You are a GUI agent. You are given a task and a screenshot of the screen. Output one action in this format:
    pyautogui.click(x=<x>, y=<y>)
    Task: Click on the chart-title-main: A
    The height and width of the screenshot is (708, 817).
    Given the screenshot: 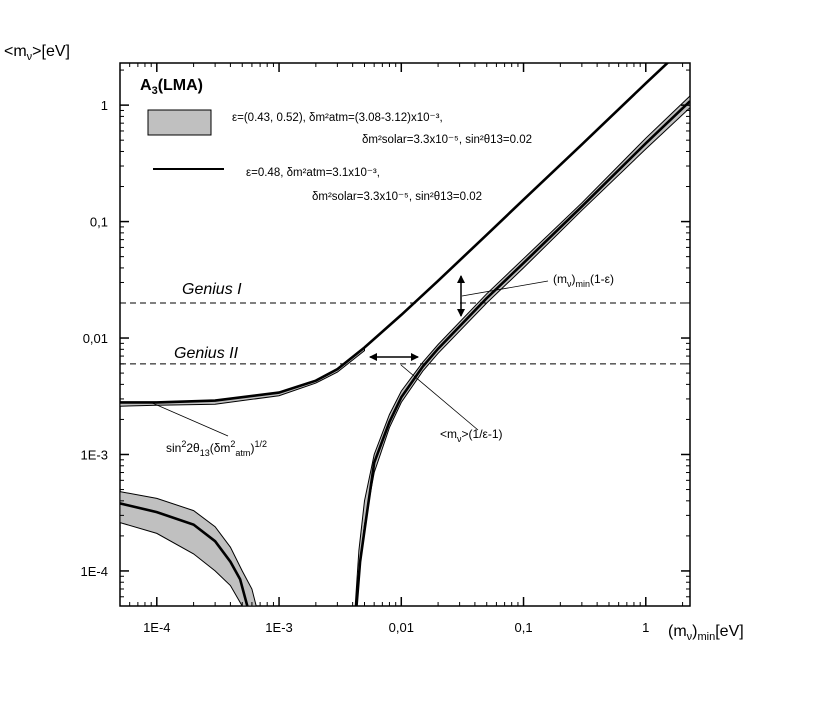 What is the action you would take?
    pyautogui.click(x=146, y=85)
    